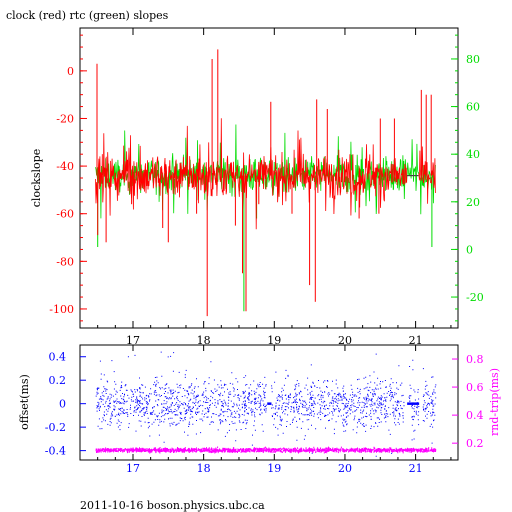 The image size is (512, 512). I want to click on rtc-tick-label: 40, so click(473, 154).